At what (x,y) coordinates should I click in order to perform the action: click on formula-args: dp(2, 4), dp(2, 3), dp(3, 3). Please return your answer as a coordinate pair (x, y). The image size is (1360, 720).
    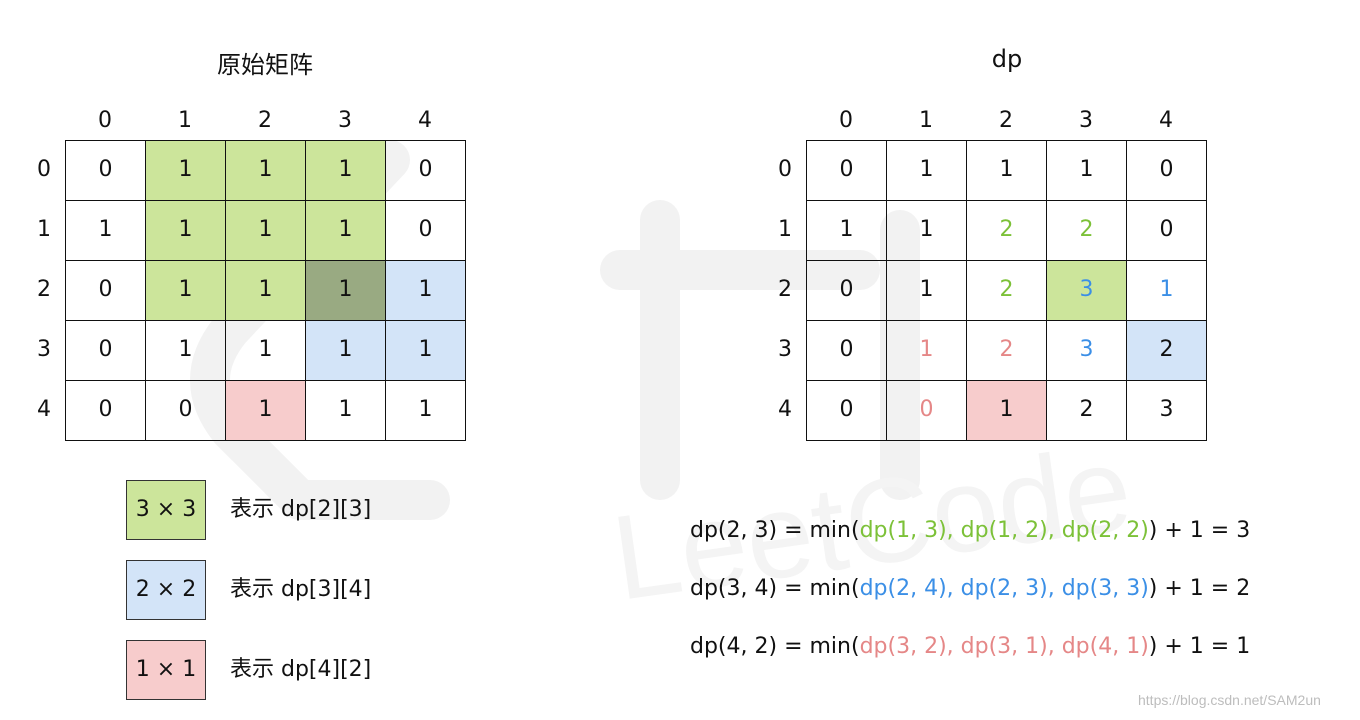
    Looking at the image, I should click on (1004, 588).